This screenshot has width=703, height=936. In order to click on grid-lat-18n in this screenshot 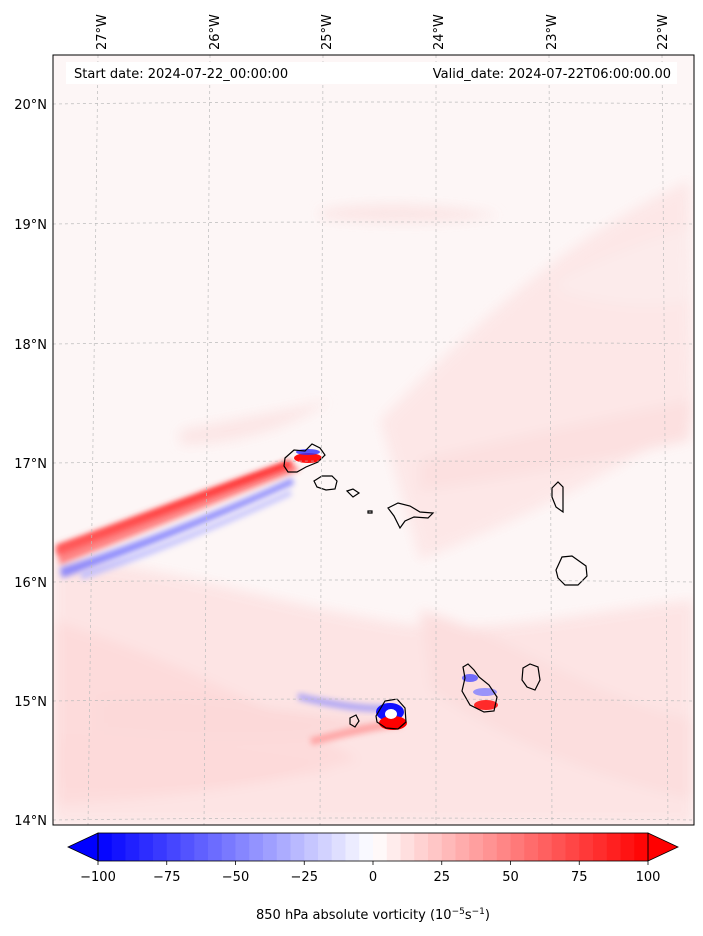, I will do `click(373, 343)`.